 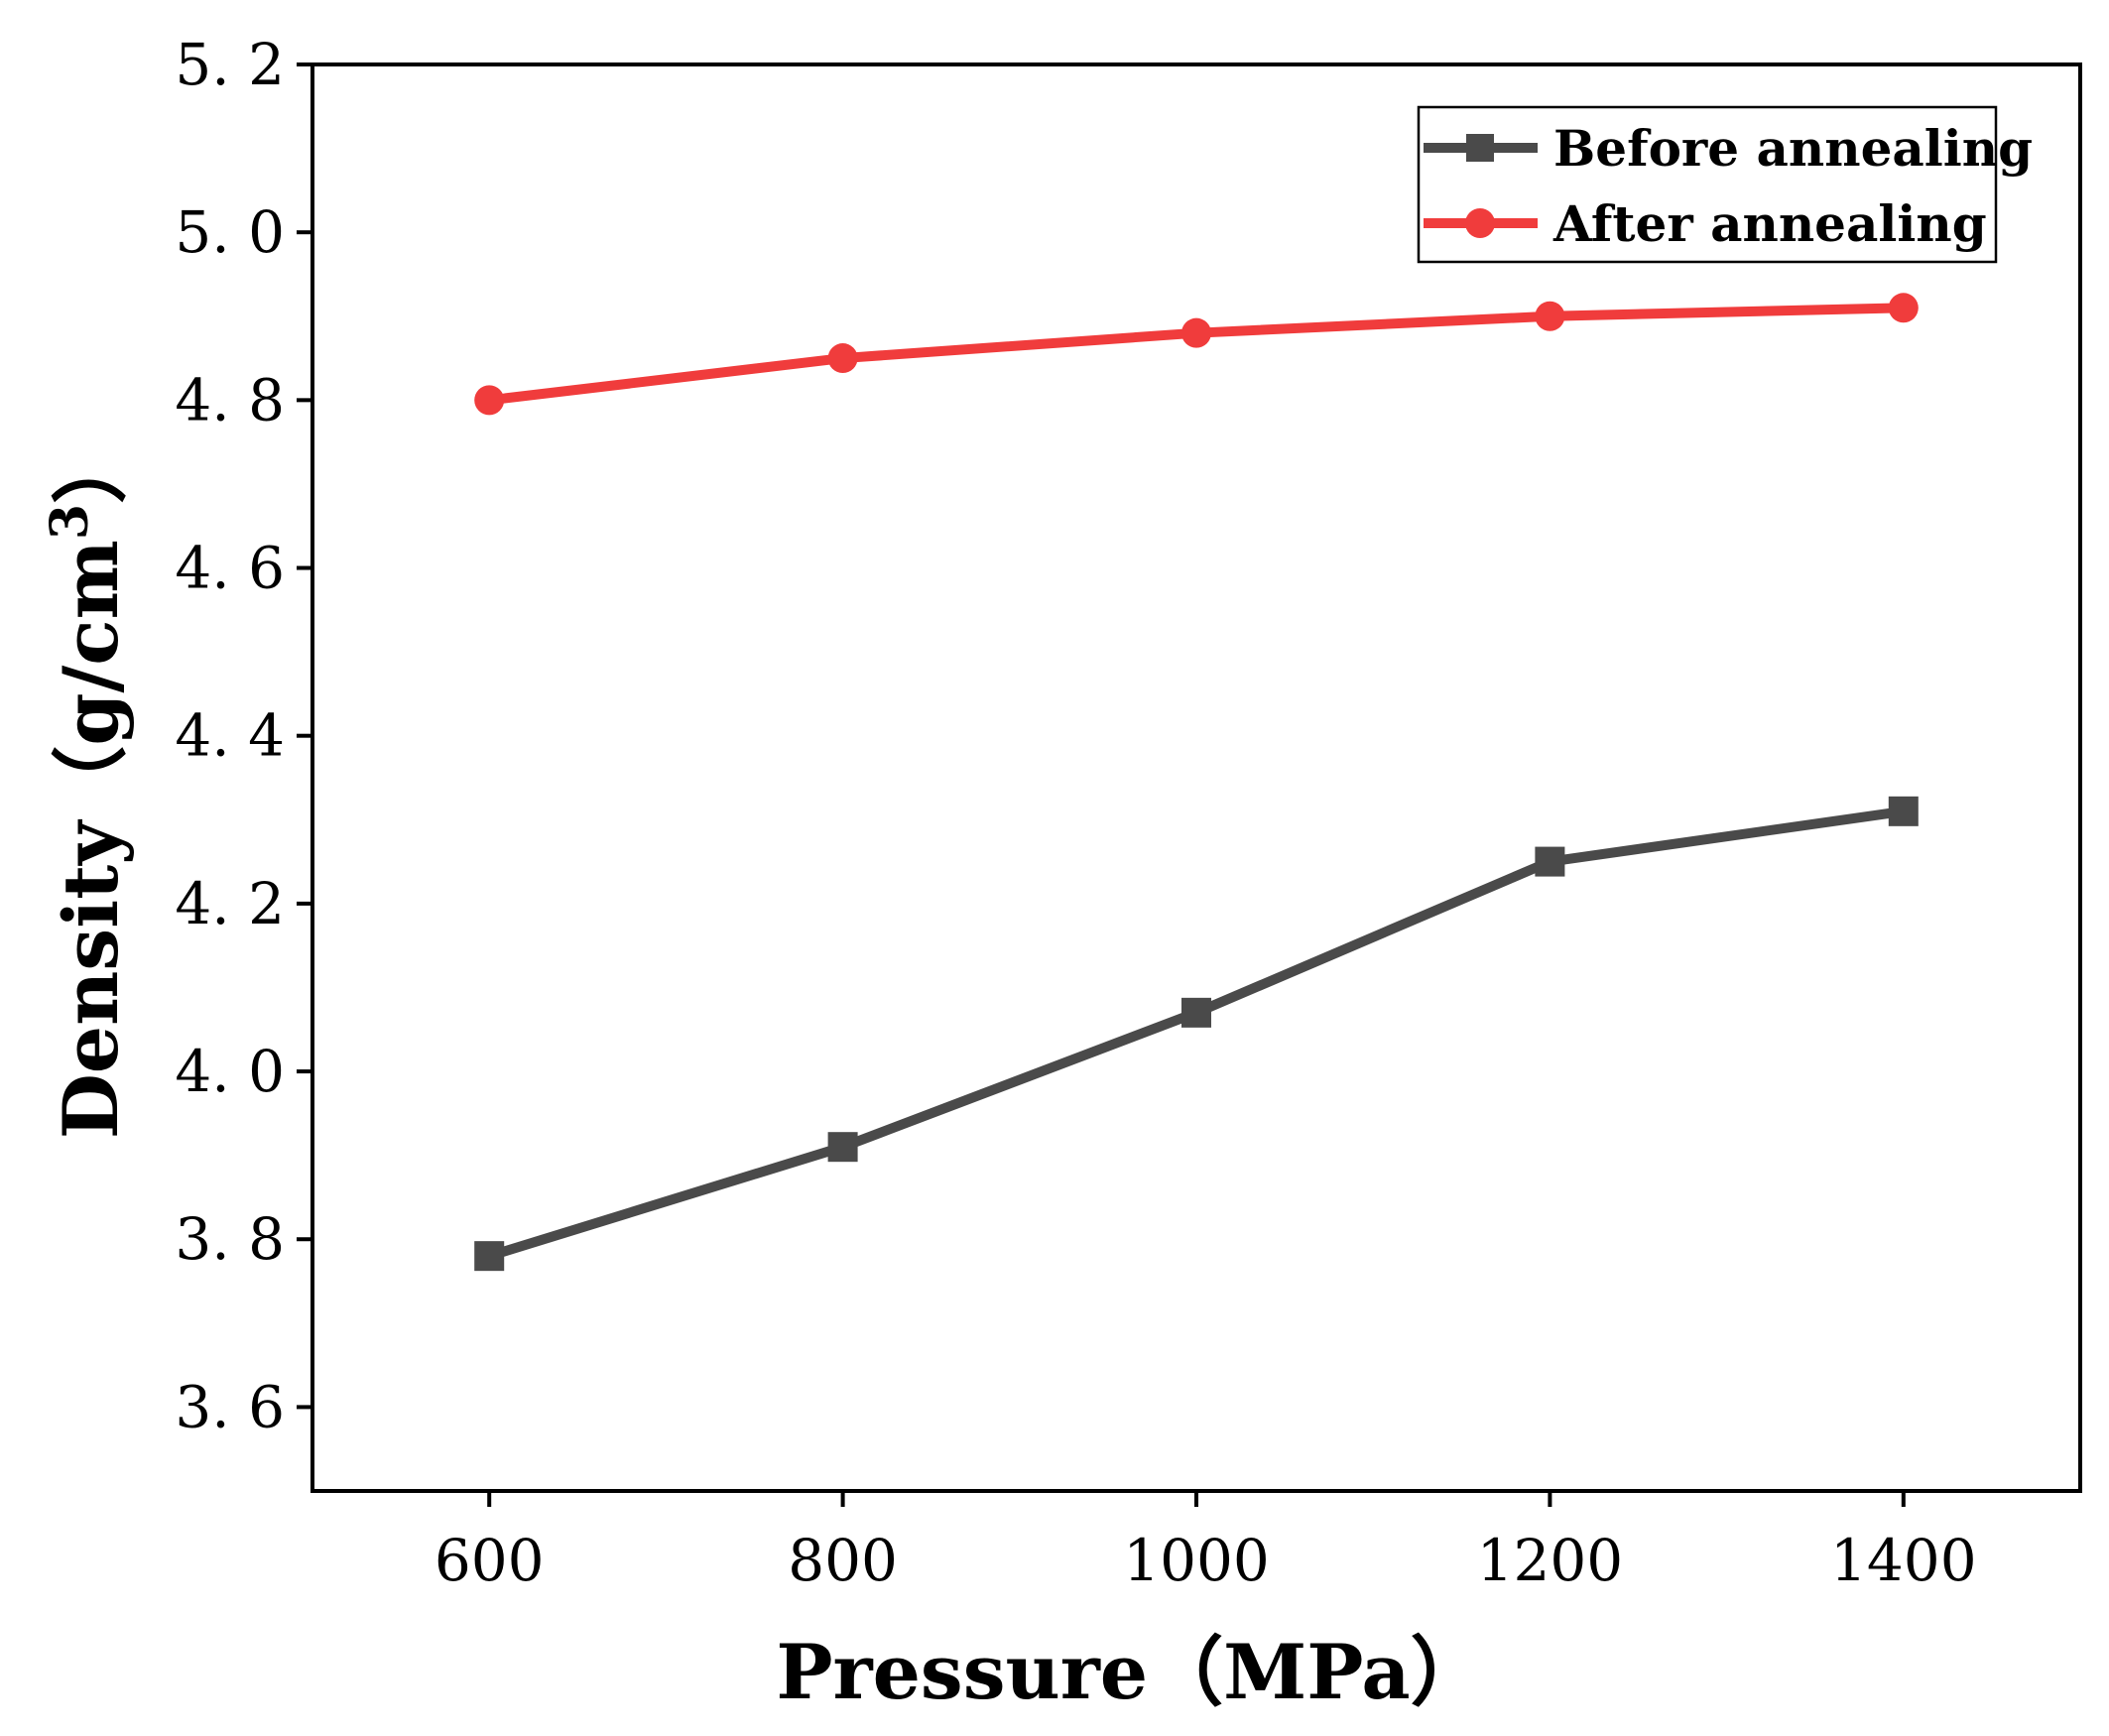 I want to click on y-tick-label: 4. 0, so click(x=230, y=1071).